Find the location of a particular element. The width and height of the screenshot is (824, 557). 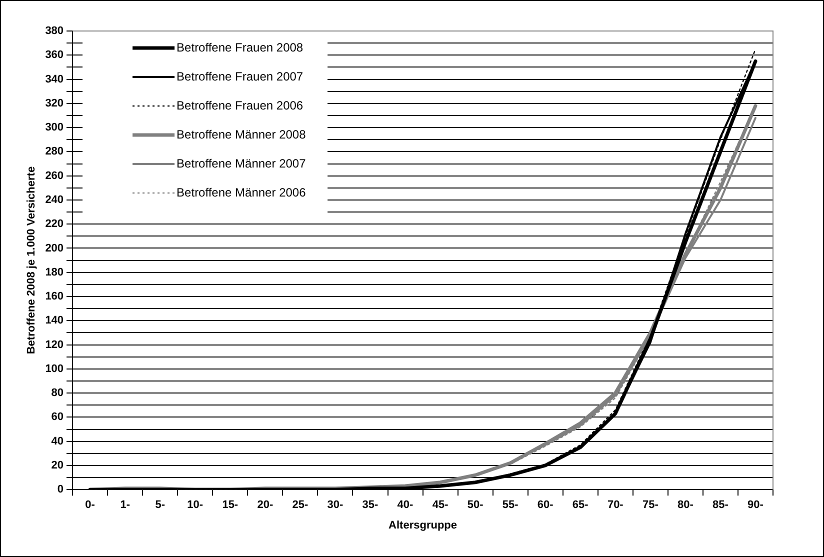

legend-label: Betroffene Frauen 2006 is located at coordinates (240, 105).